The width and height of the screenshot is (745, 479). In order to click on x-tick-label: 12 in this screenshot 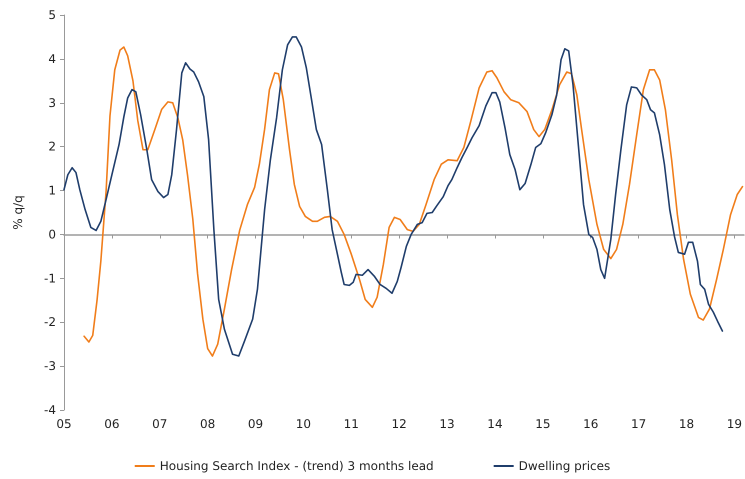, I will do `click(399, 424)`.